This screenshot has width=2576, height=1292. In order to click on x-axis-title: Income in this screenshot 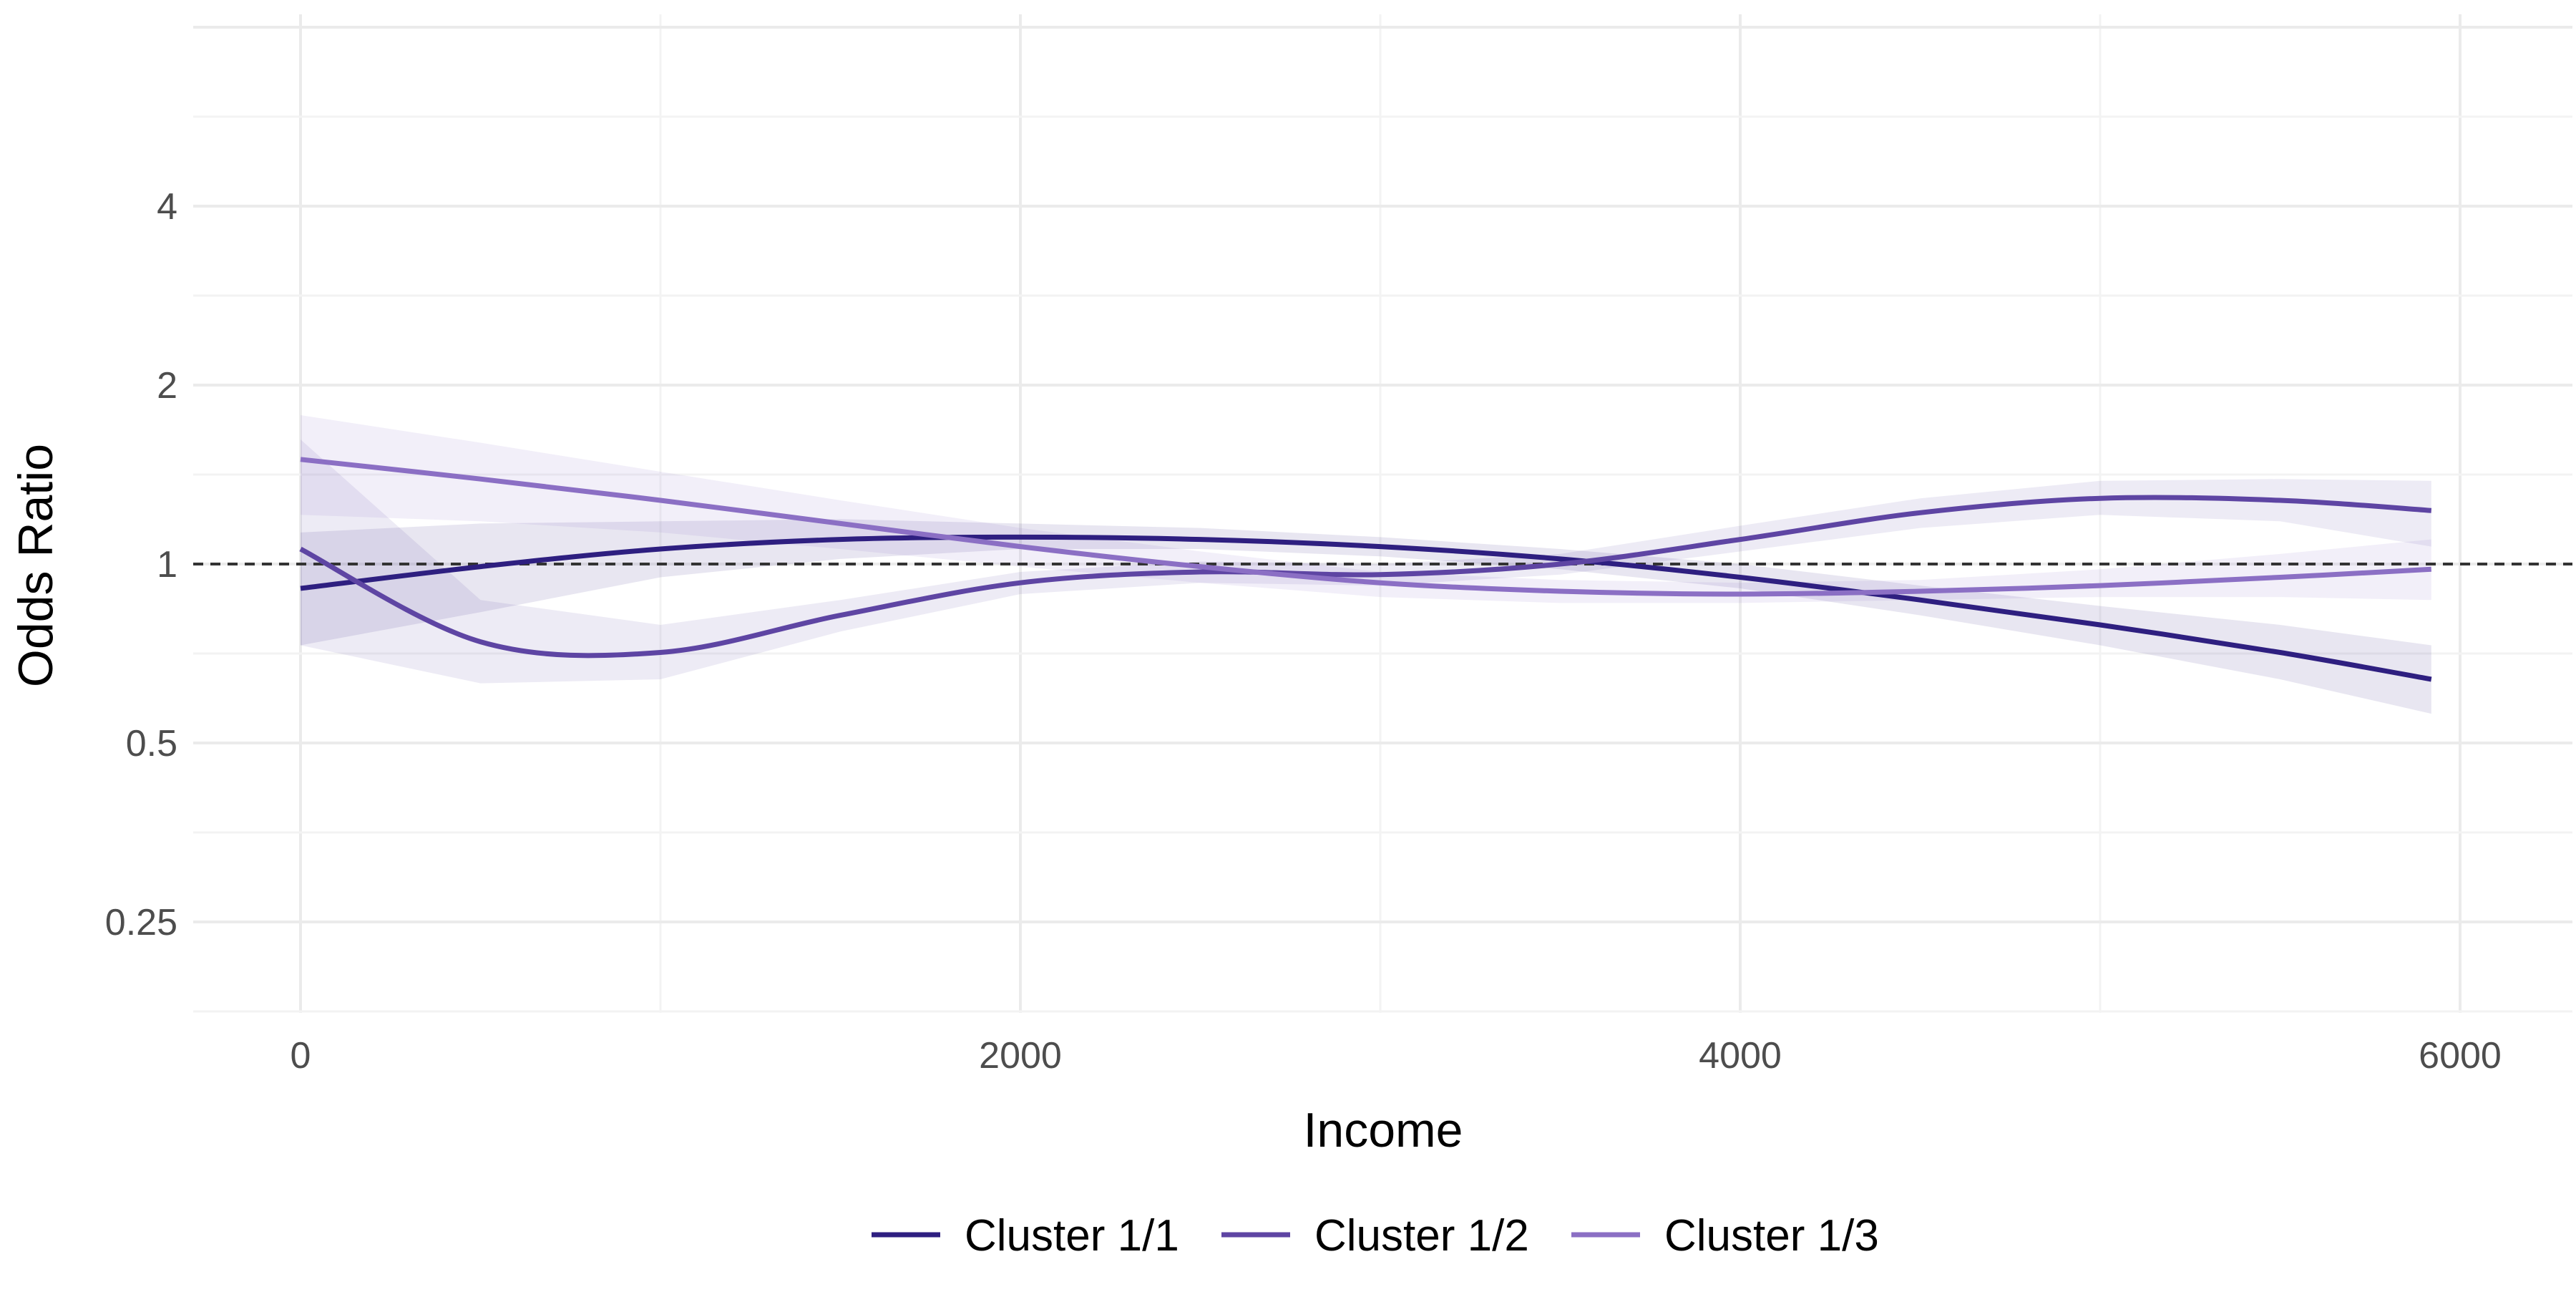, I will do `click(1383, 1130)`.